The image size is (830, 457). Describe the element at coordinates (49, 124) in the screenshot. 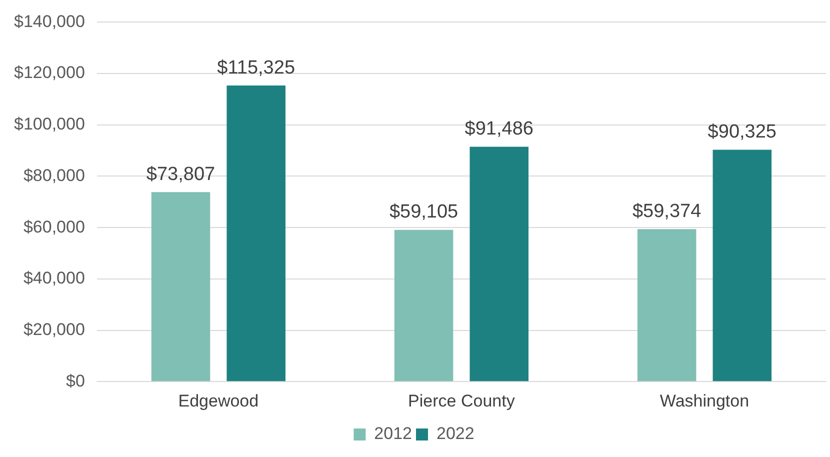

I see `y-tick-label: $100,000` at that location.